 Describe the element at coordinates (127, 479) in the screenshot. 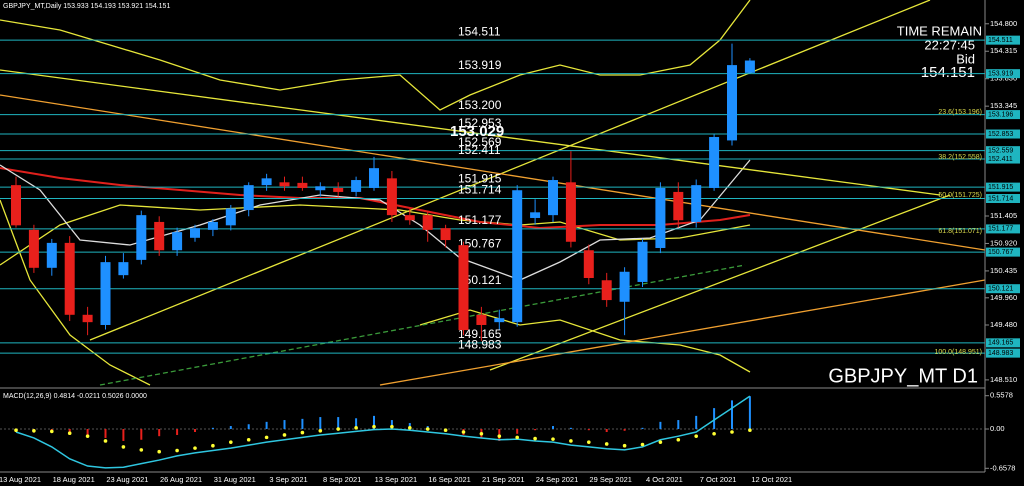

I see `x-tick-label: 23 Aug 2021` at that location.